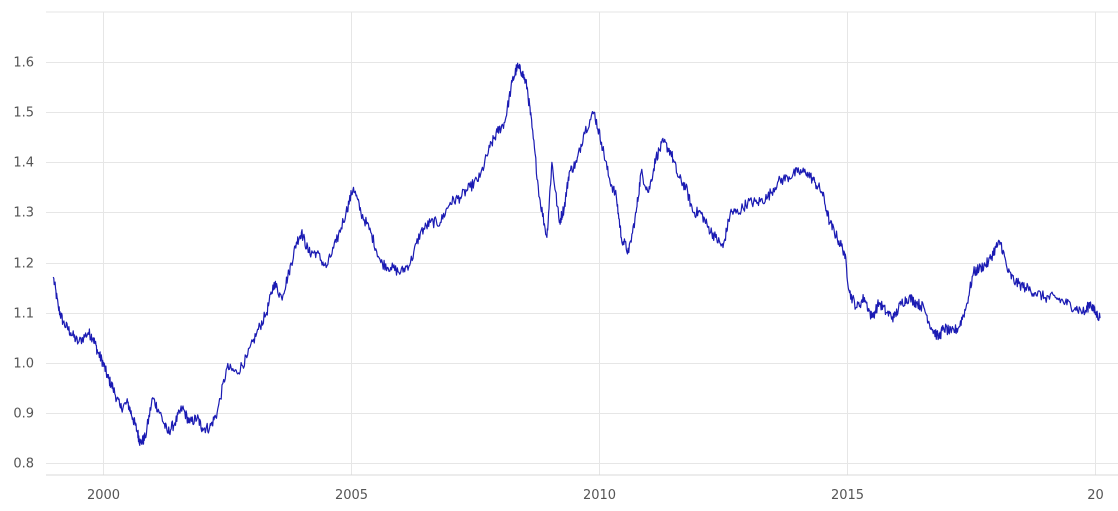 This screenshot has width=1118, height=511. I want to click on y-tick-label: 0.8, so click(23, 464).